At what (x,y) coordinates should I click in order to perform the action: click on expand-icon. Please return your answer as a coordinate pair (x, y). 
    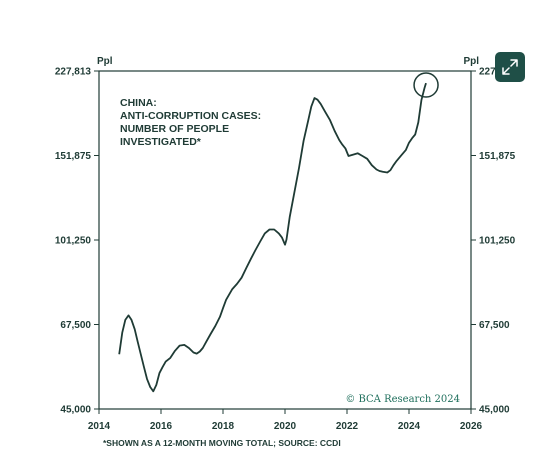
    Looking at the image, I should click on (510, 67).